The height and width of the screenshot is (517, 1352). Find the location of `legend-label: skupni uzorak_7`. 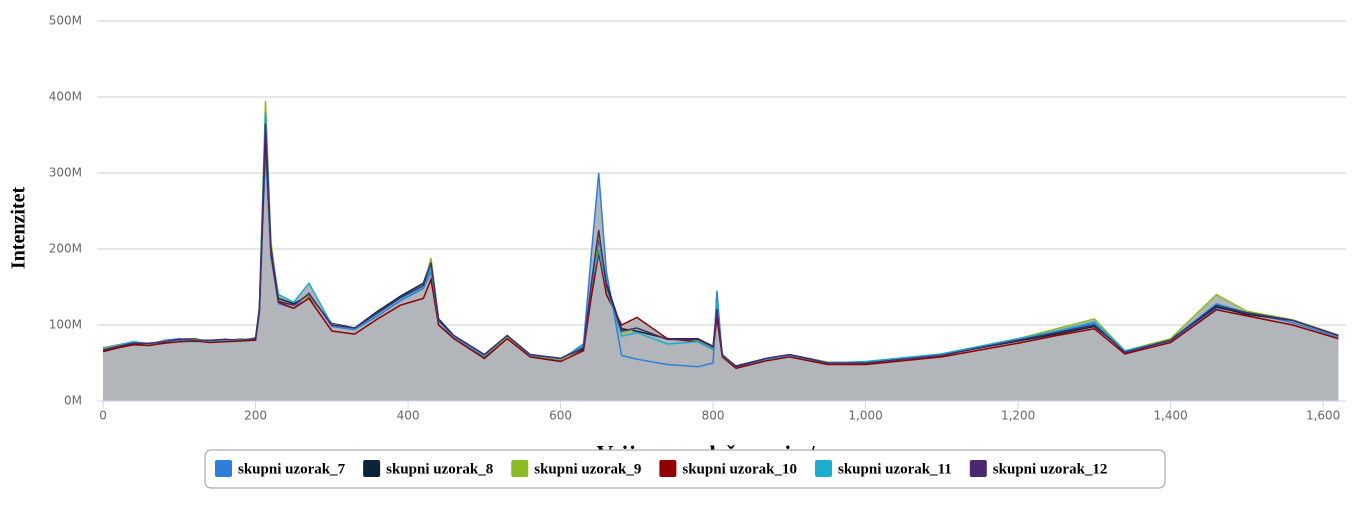

legend-label: skupni uzorak_7 is located at coordinates (292, 469).